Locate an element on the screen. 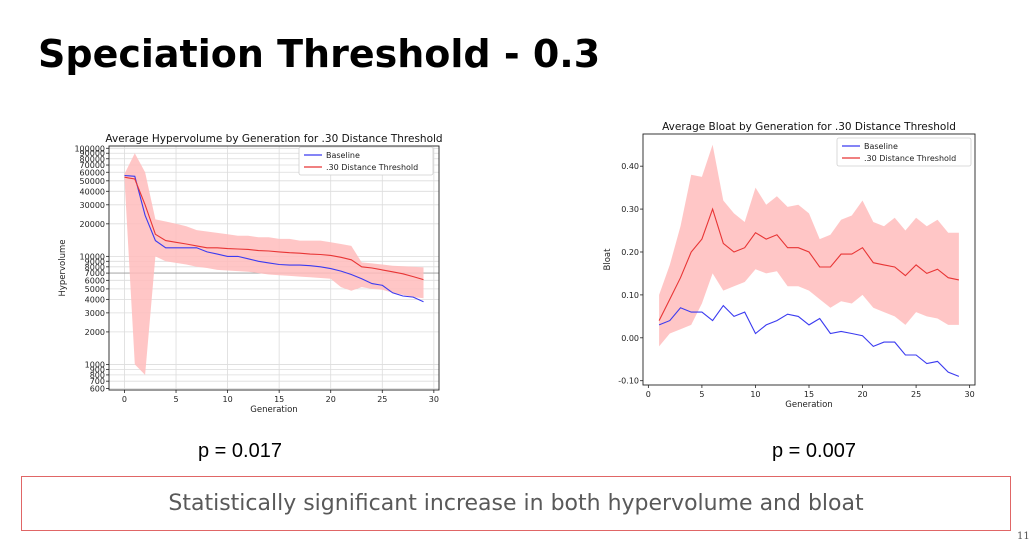 The height and width of the screenshot is (557, 1030). y-tick-label: 5000 is located at coordinates (95, 289).